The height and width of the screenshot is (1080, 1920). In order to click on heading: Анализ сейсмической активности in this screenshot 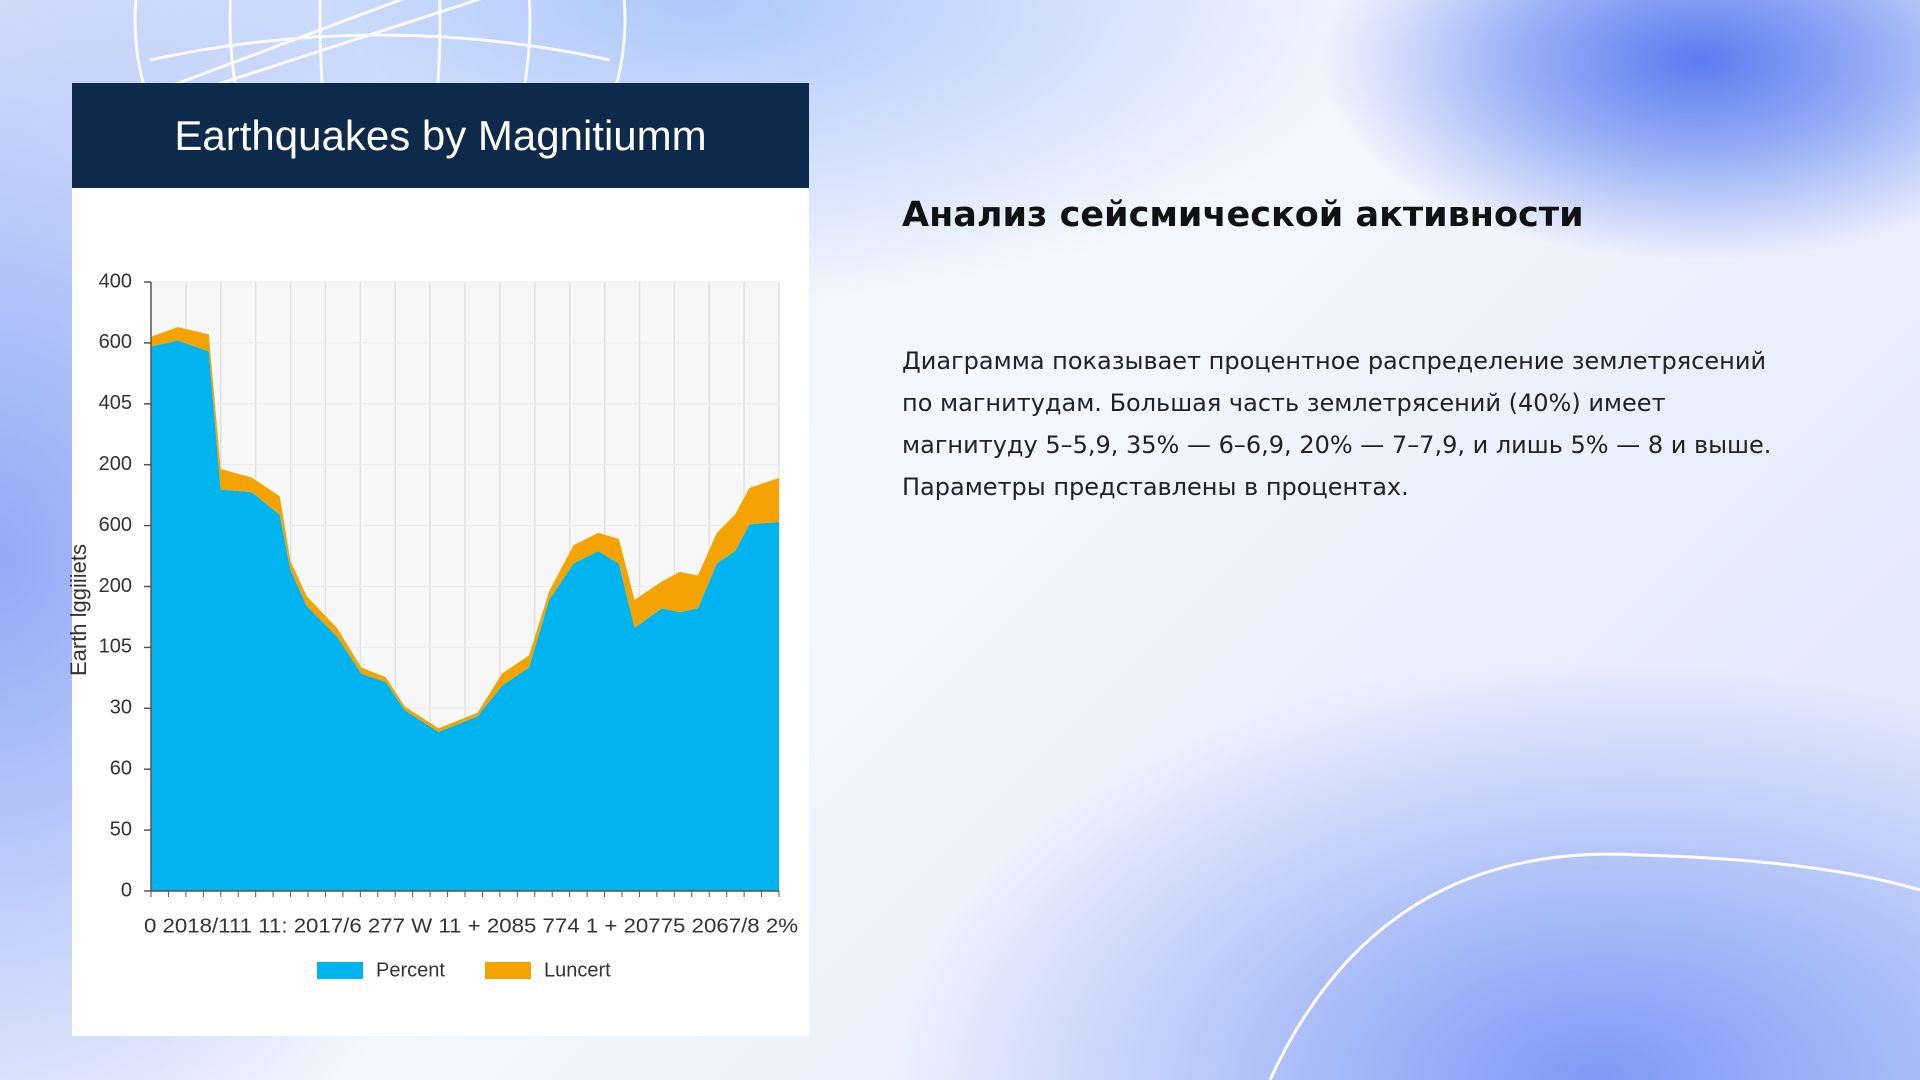, I will do `click(1243, 215)`.